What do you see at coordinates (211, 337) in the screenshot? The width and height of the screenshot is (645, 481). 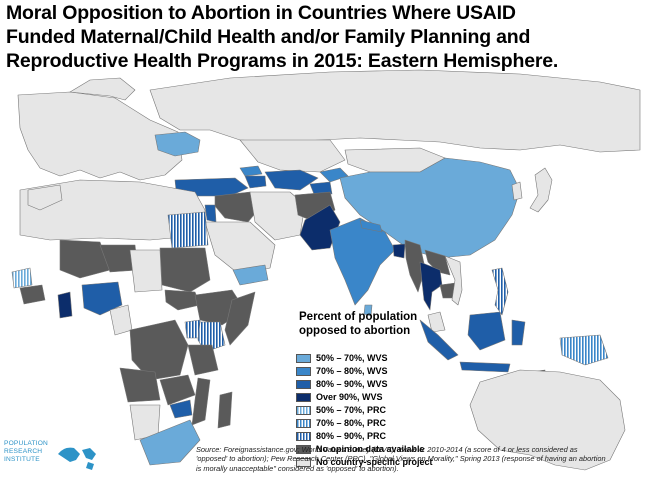 I see `country-kenya` at bounding box center [211, 337].